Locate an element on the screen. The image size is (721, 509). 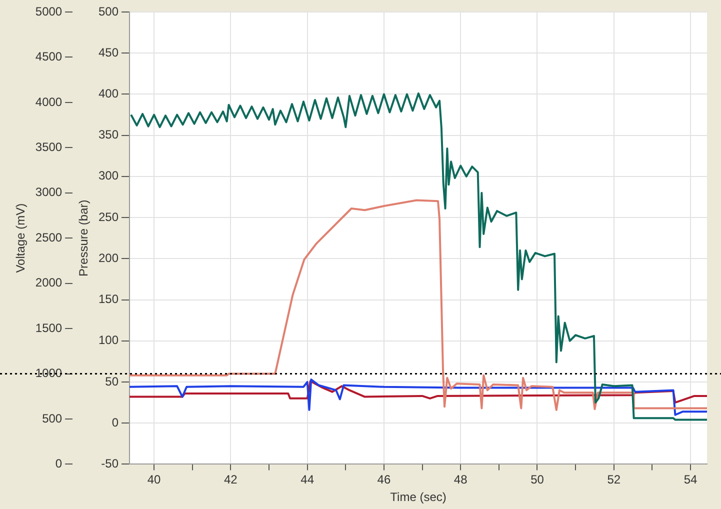
x-tick-label: 52 is located at coordinates (614, 479).